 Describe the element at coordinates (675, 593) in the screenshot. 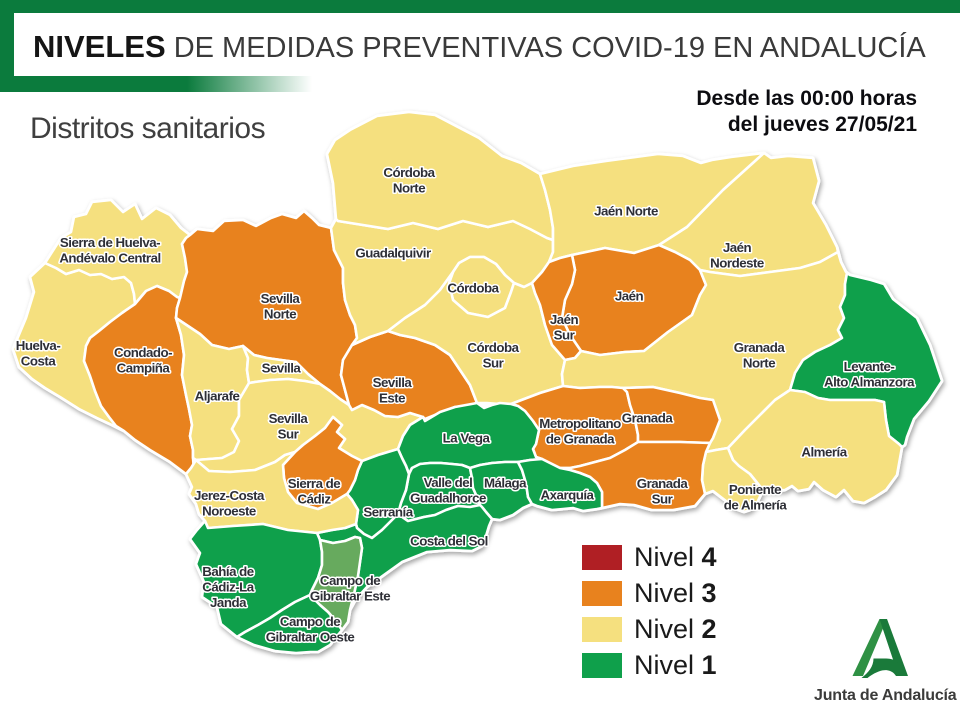

I see `legend-label-nivel-3: Nivel 3` at that location.